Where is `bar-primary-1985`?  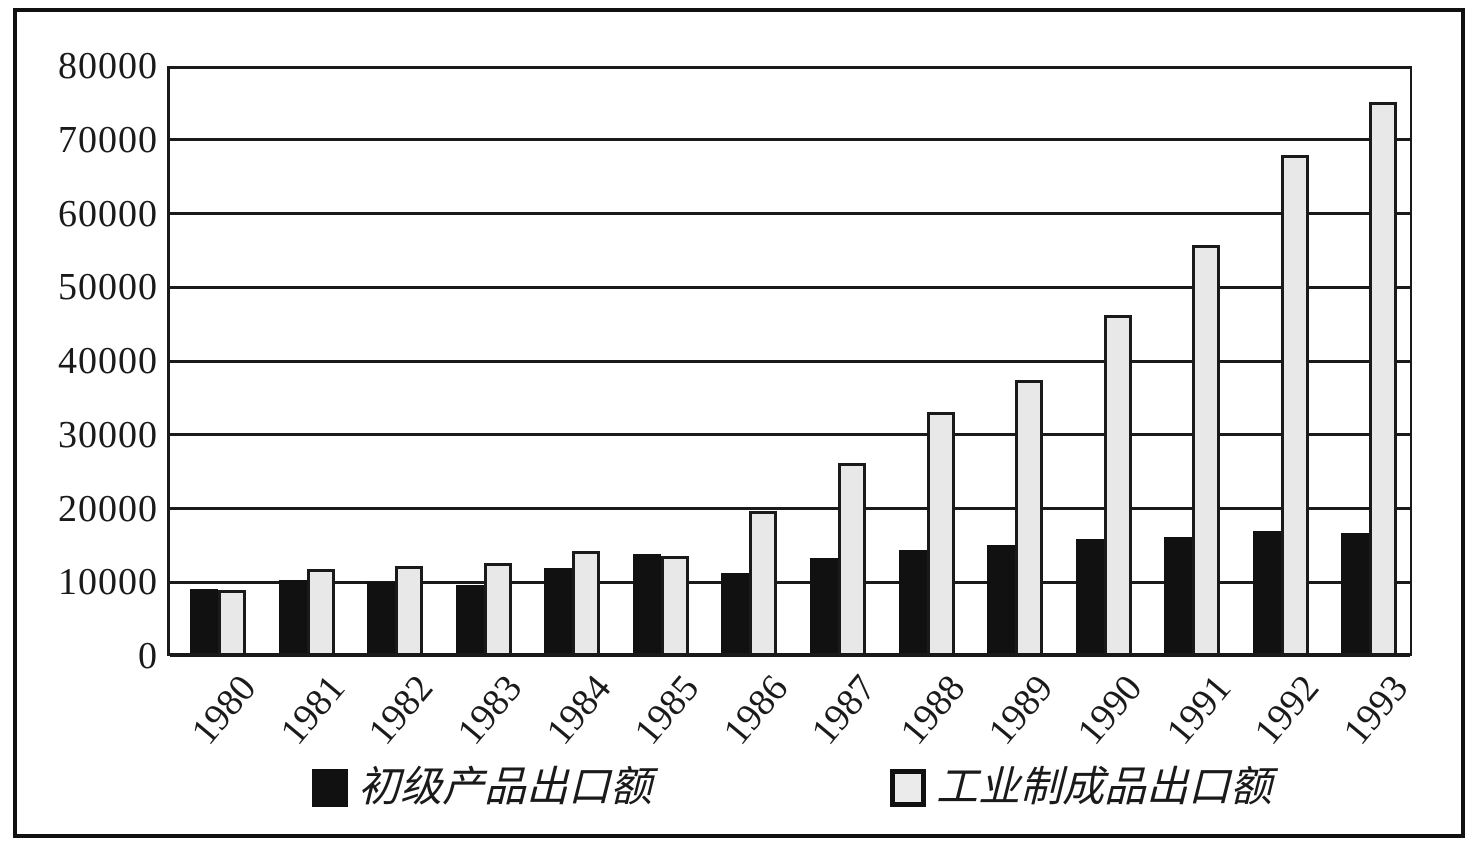 bar-primary-1985 is located at coordinates (647, 605).